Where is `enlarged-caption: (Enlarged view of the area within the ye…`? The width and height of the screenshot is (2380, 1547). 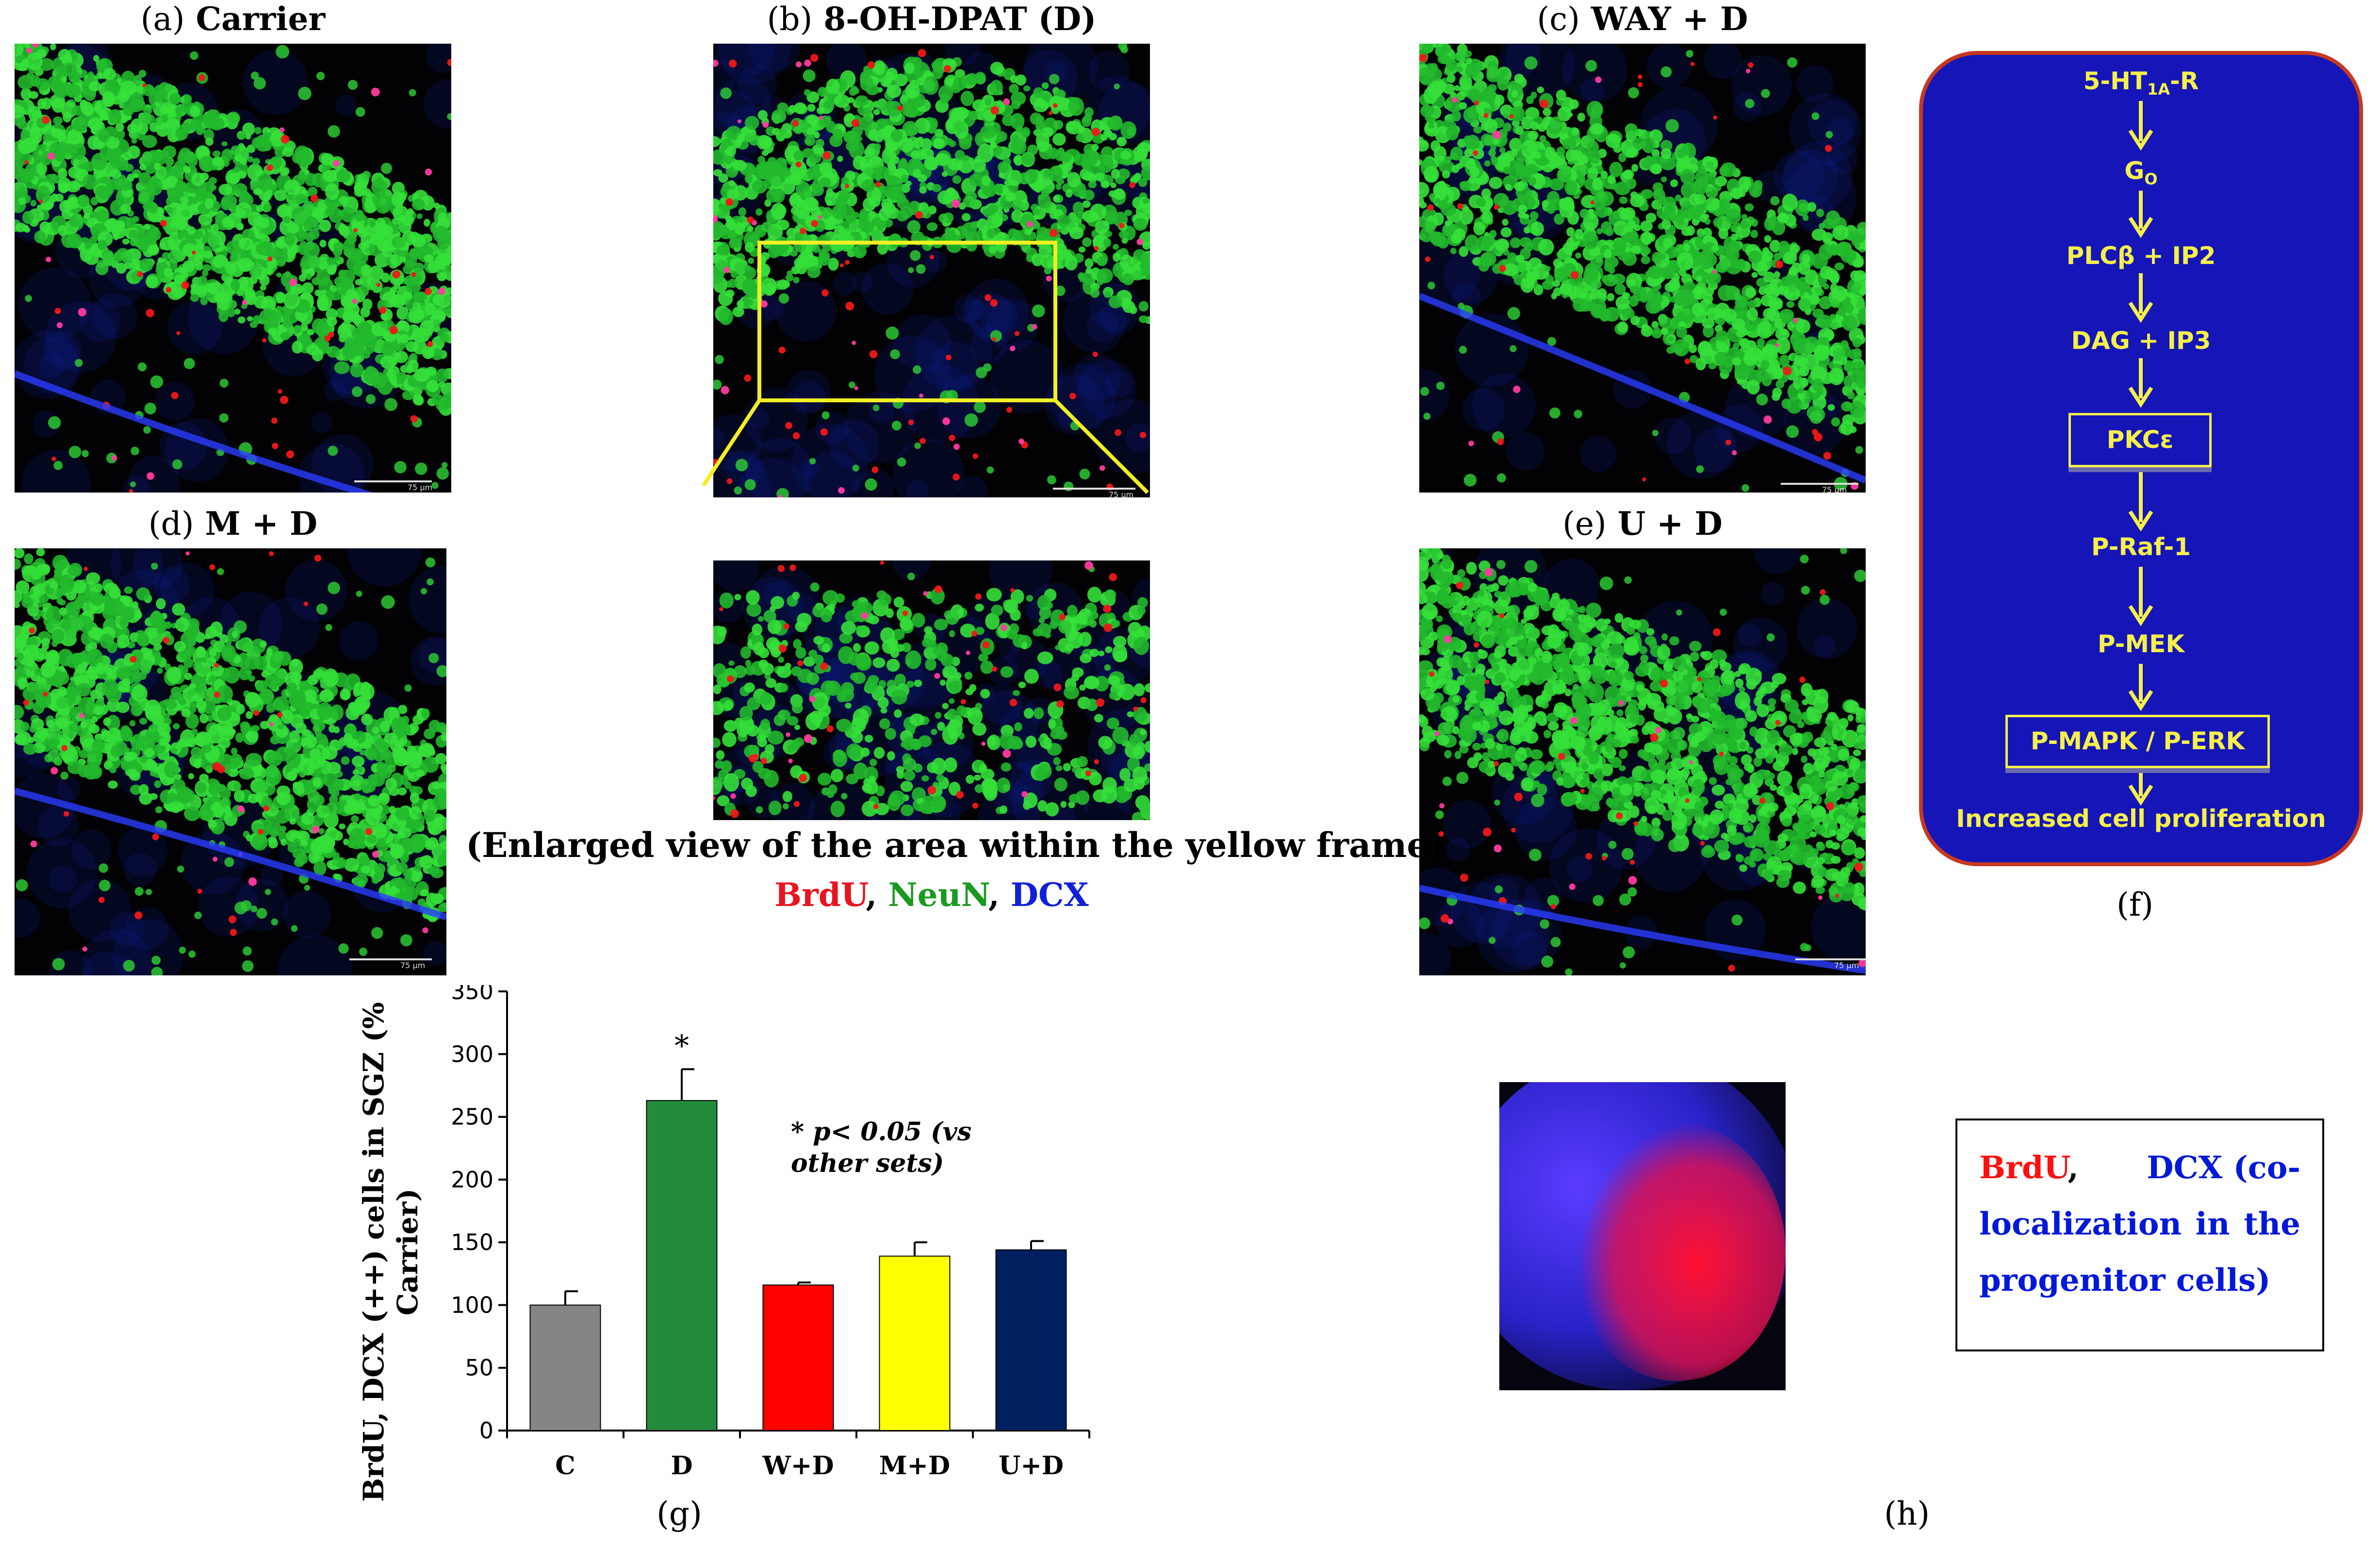
enlarged-caption: (Enlarged view of the area within the ye… is located at coordinates (955, 845).